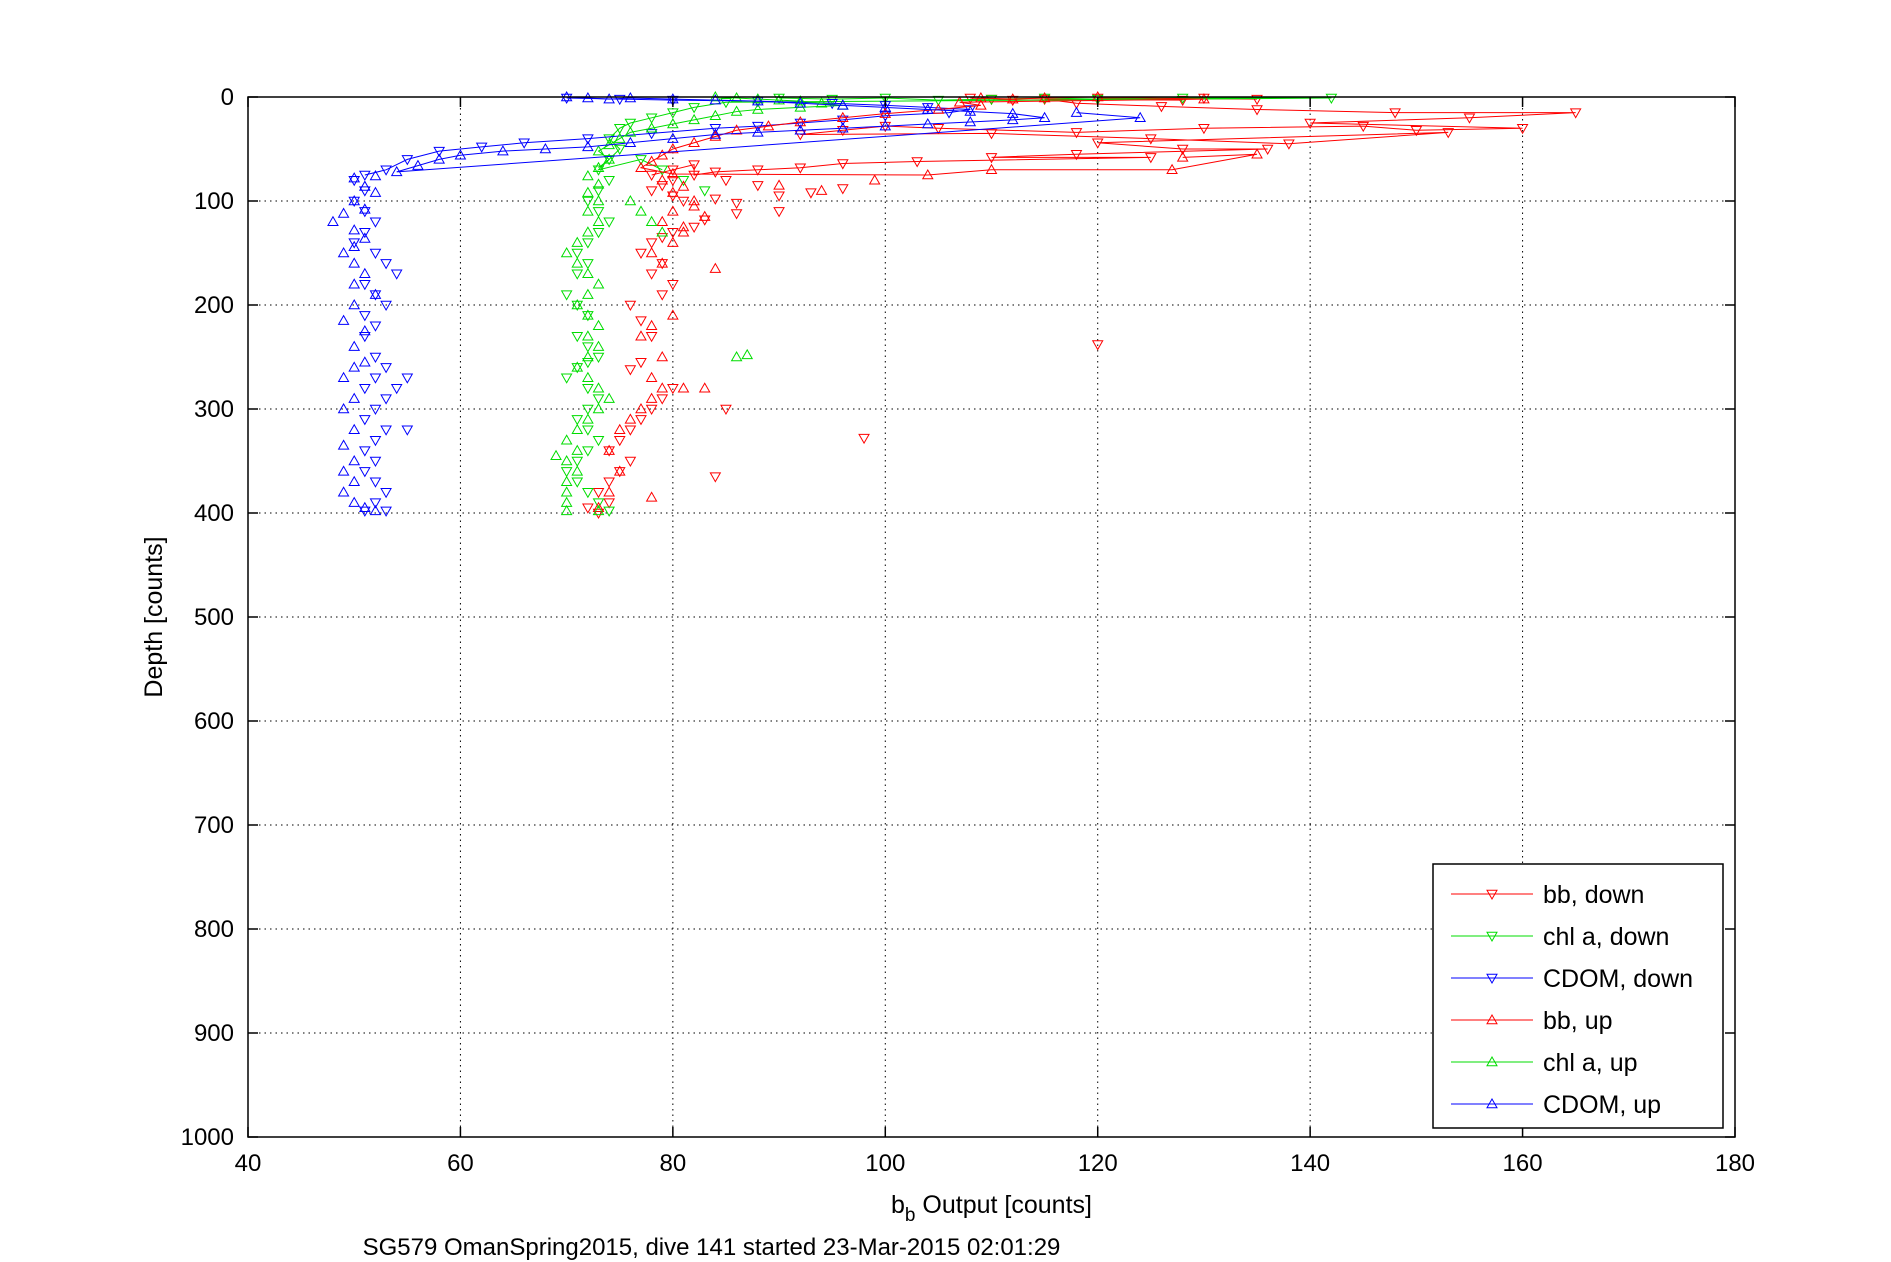  Describe the element at coordinates (1523, 1163) in the screenshot. I see `x-tick-label-6: 160` at that location.